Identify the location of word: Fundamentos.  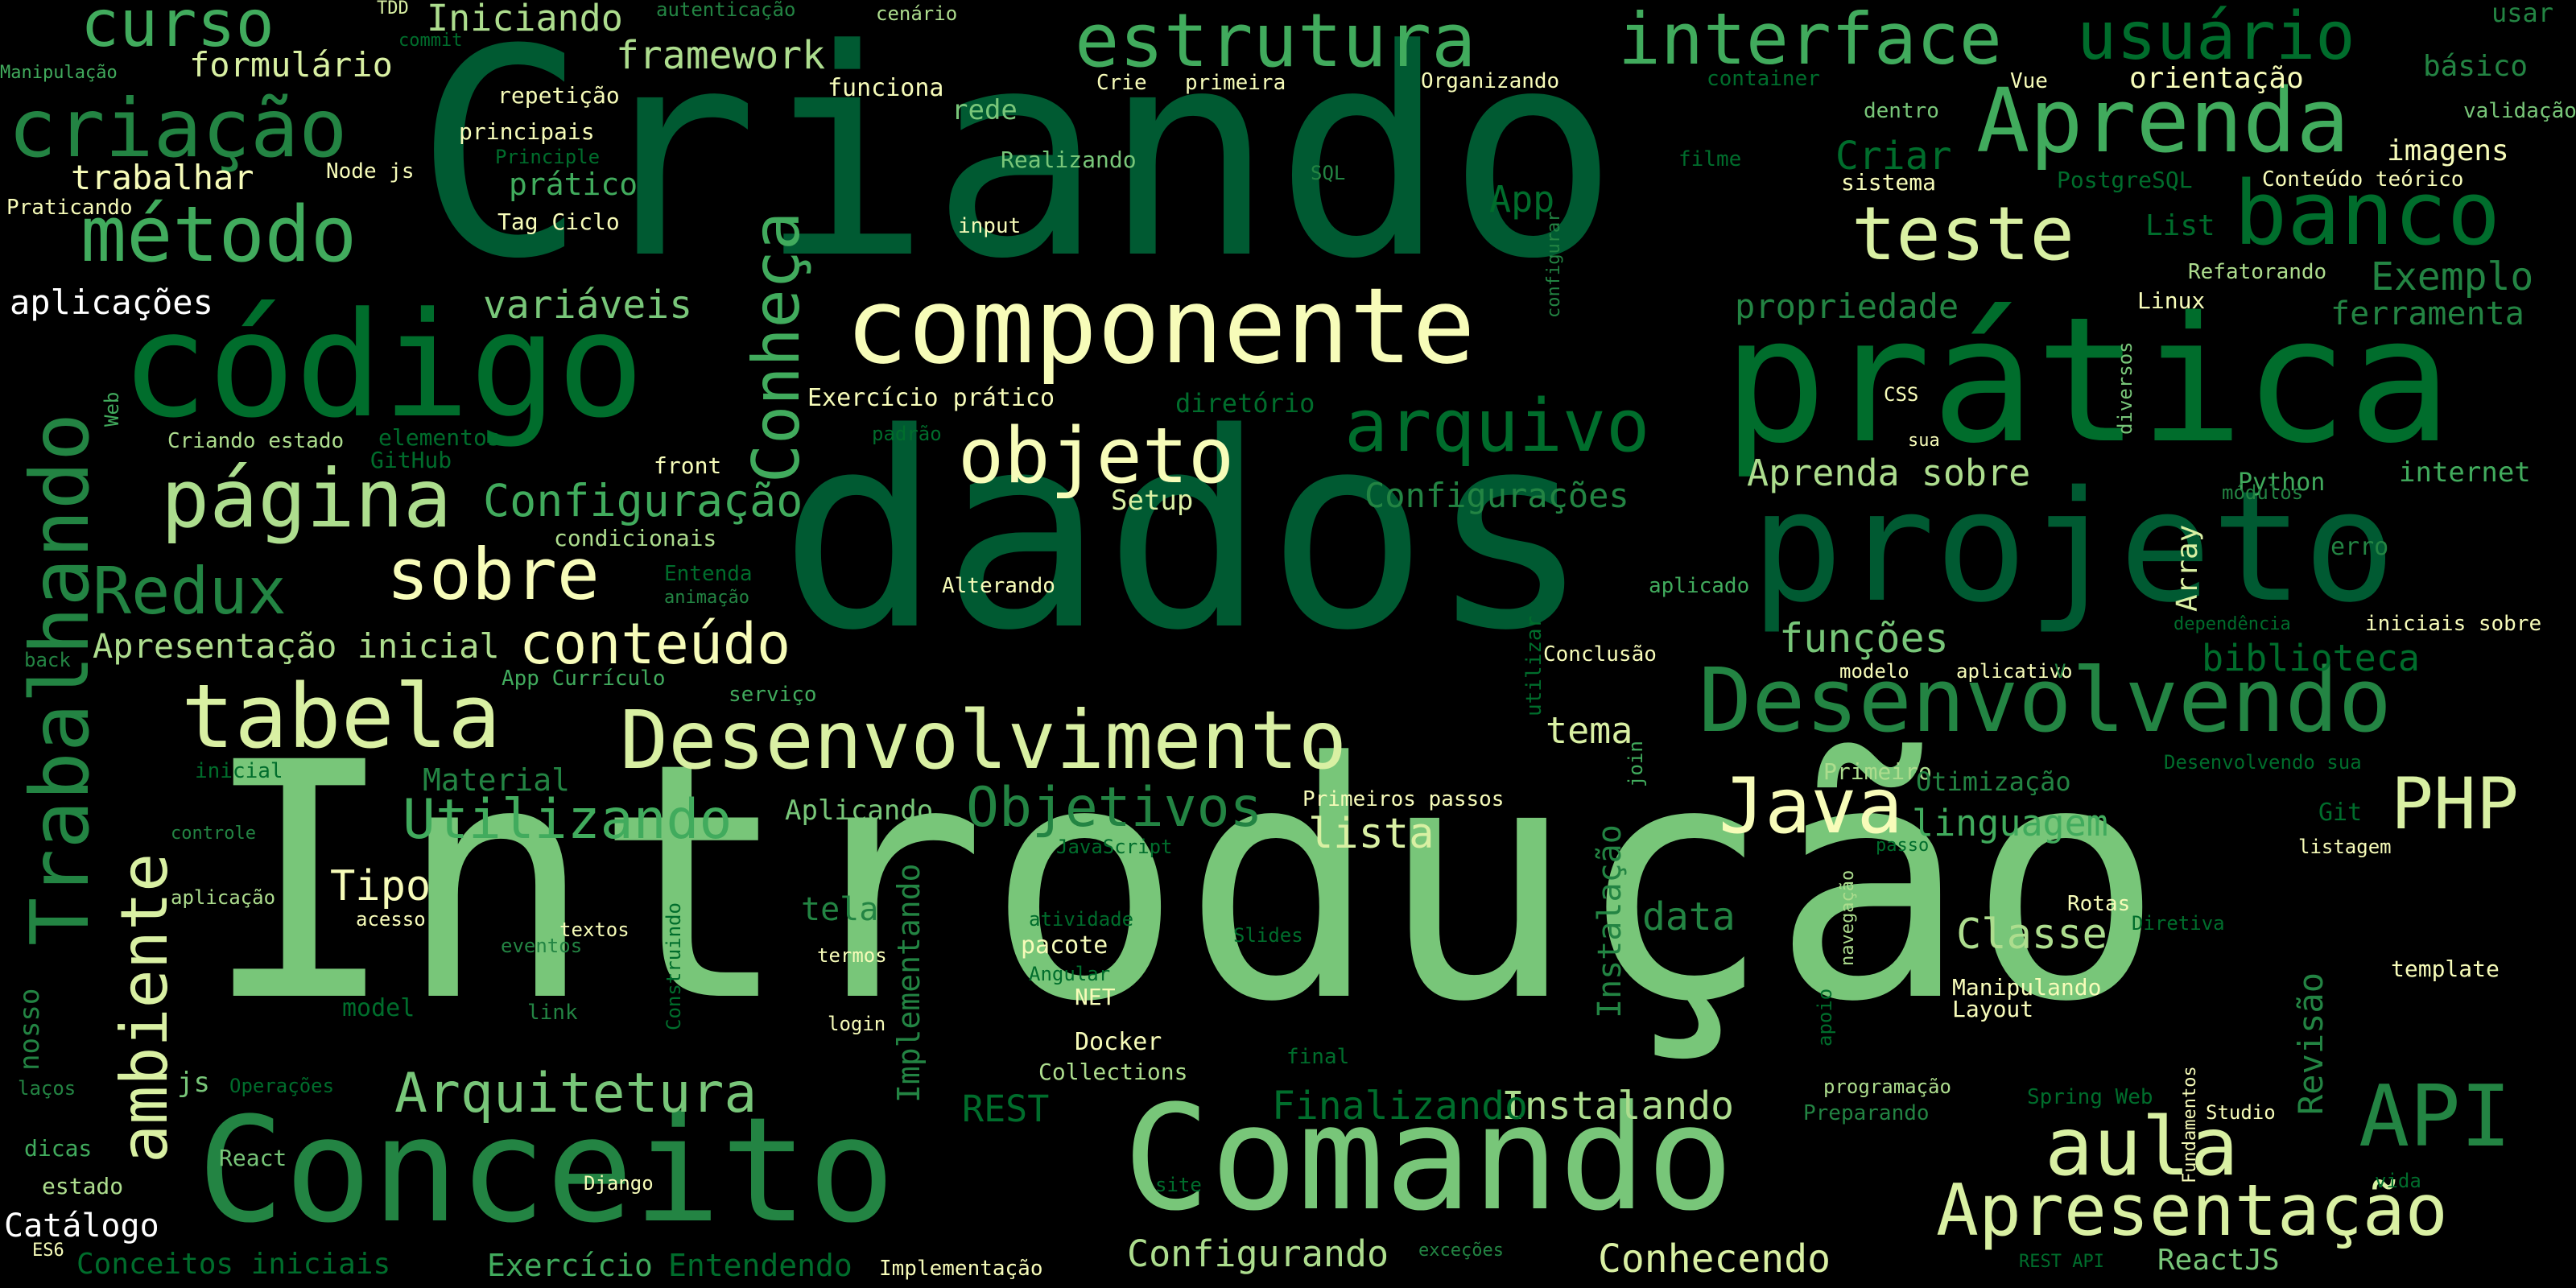
(2190, 1124).